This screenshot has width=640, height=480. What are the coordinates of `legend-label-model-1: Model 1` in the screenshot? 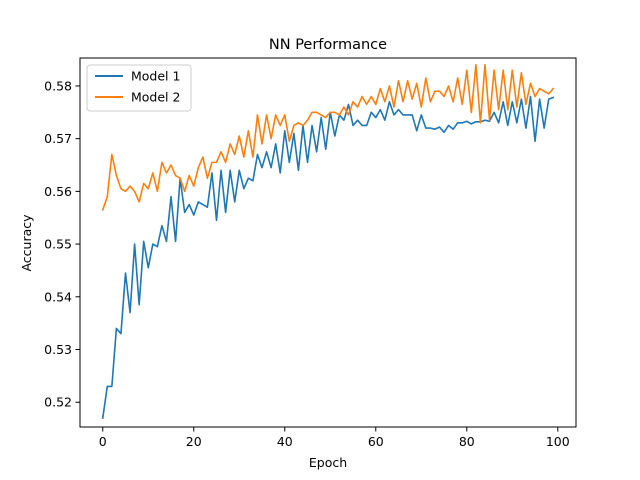 It's located at (155, 76).